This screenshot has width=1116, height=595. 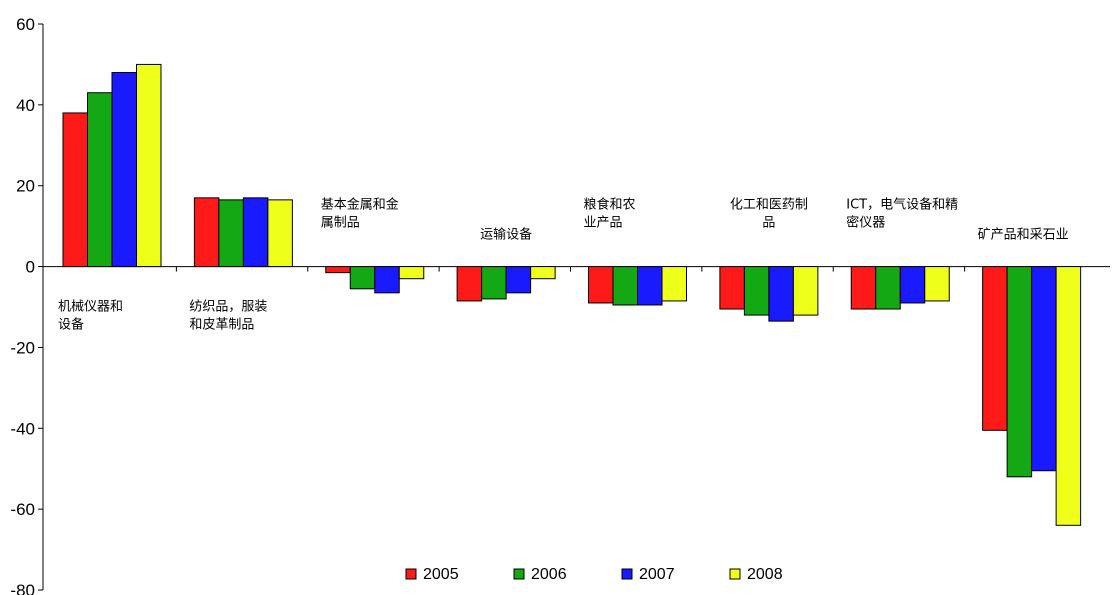 I want to click on legend-swatch-2006, so click(x=519, y=574).